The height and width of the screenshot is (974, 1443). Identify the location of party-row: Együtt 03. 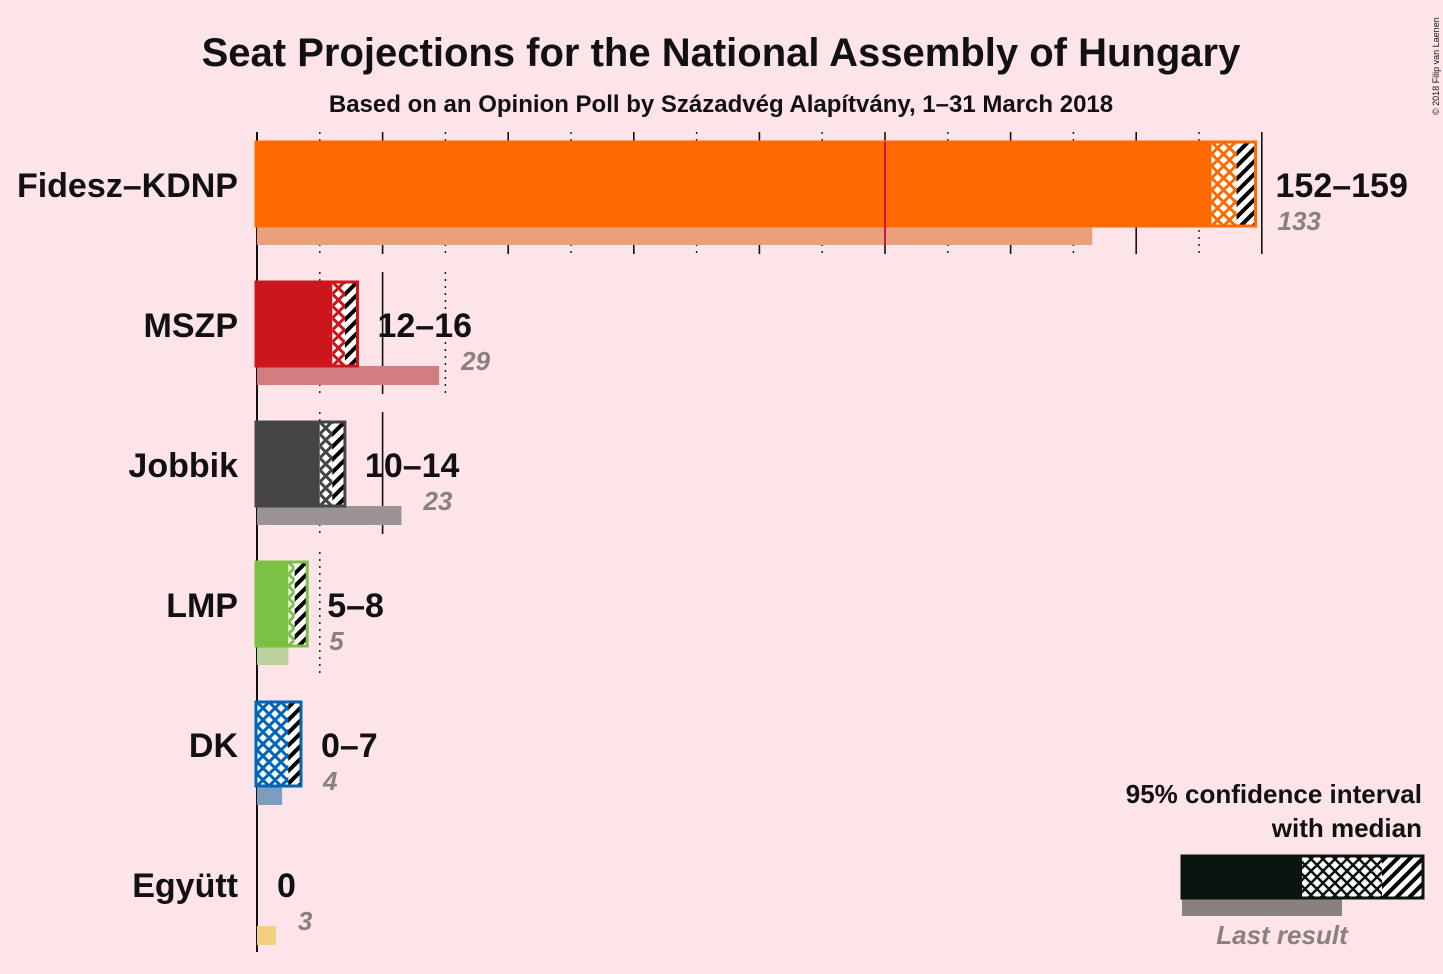
(222, 906).